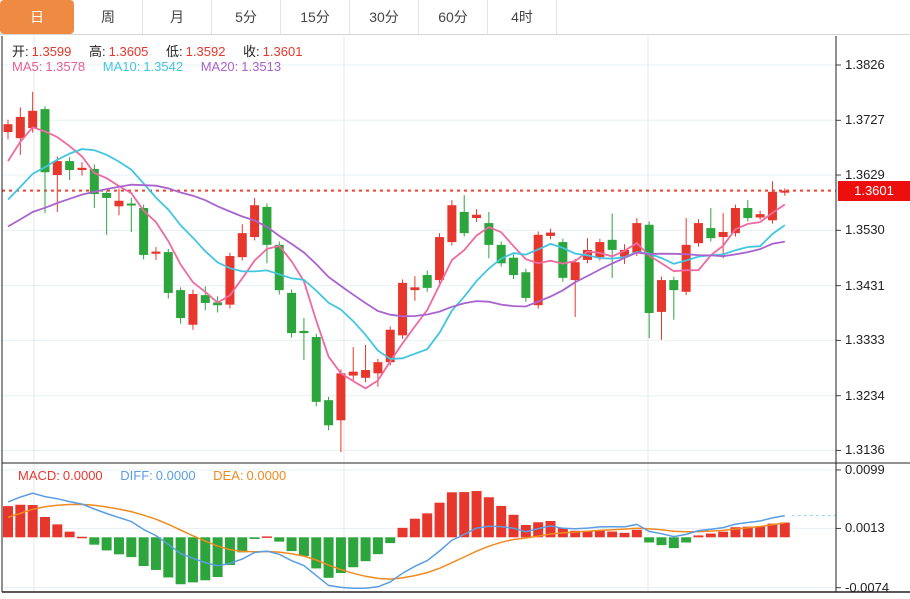  What do you see at coordinates (865, 528) in the screenshot?
I see `macd-tick-label: 0.0013` at bounding box center [865, 528].